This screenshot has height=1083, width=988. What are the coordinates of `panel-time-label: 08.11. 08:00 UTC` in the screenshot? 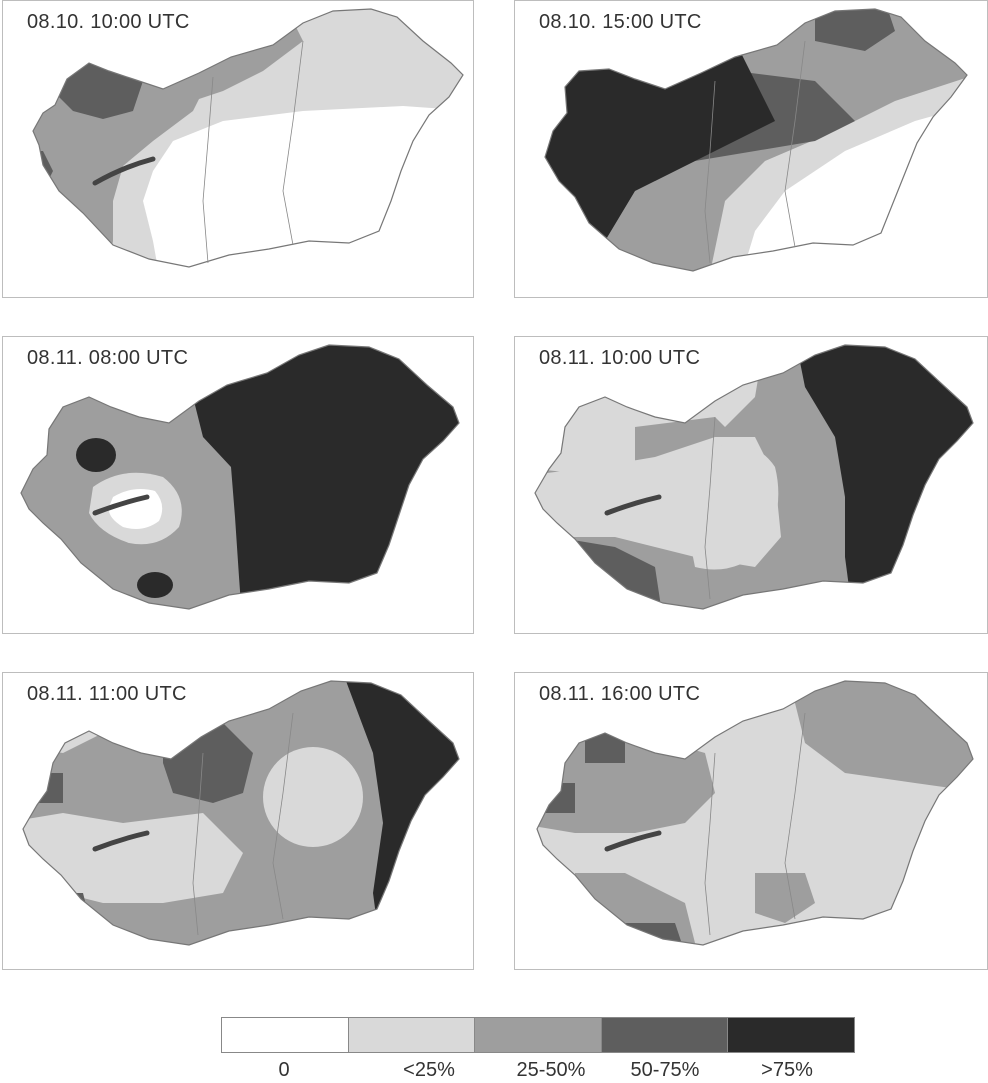 It's located at (108, 358).